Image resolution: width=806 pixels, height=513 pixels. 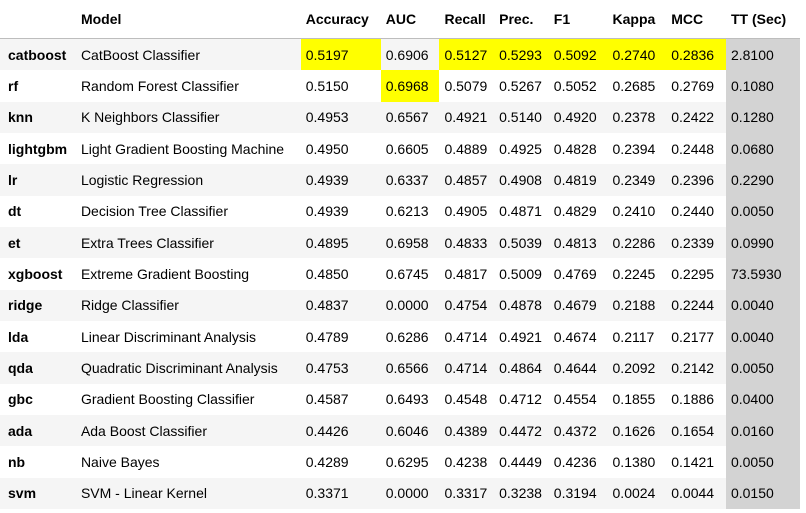 What do you see at coordinates (38, 305) in the screenshot?
I see `row-id: ridge` at bounding box center [38, 305].